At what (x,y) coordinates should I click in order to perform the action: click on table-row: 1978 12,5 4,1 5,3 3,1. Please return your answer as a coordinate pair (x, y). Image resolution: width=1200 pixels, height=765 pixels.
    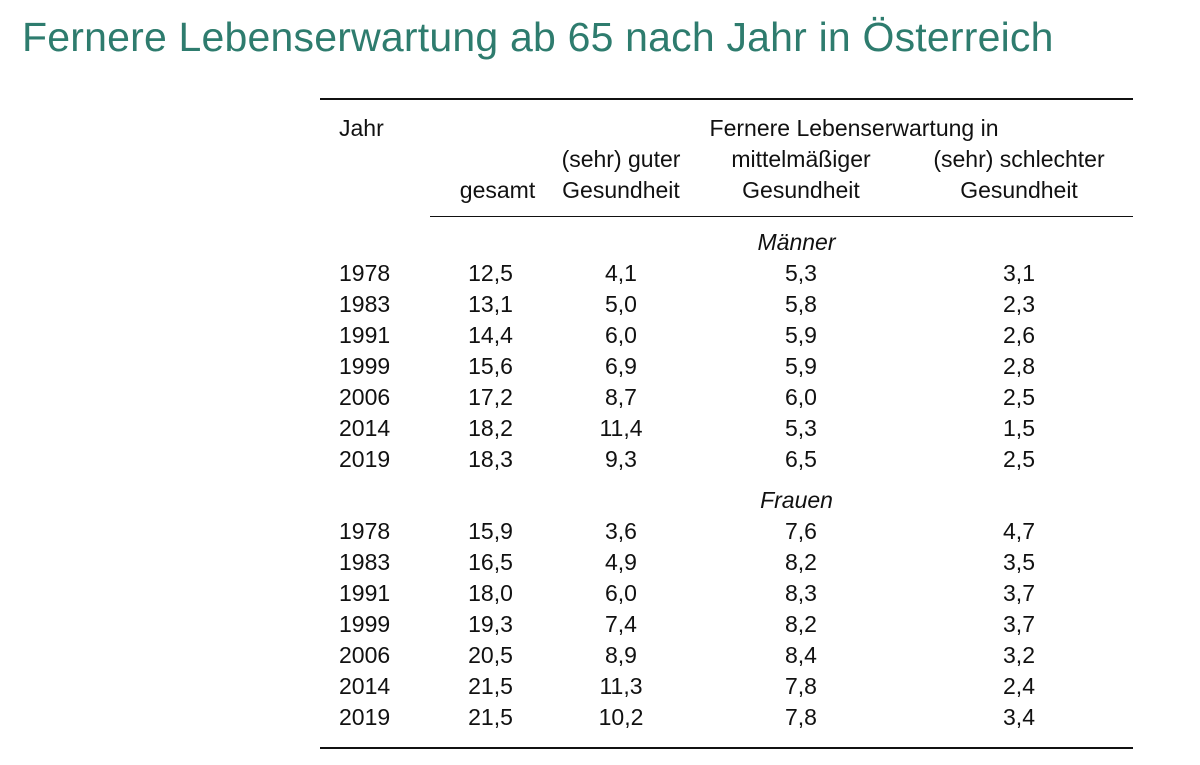
    Looking at the image, I should click on (726, 273).